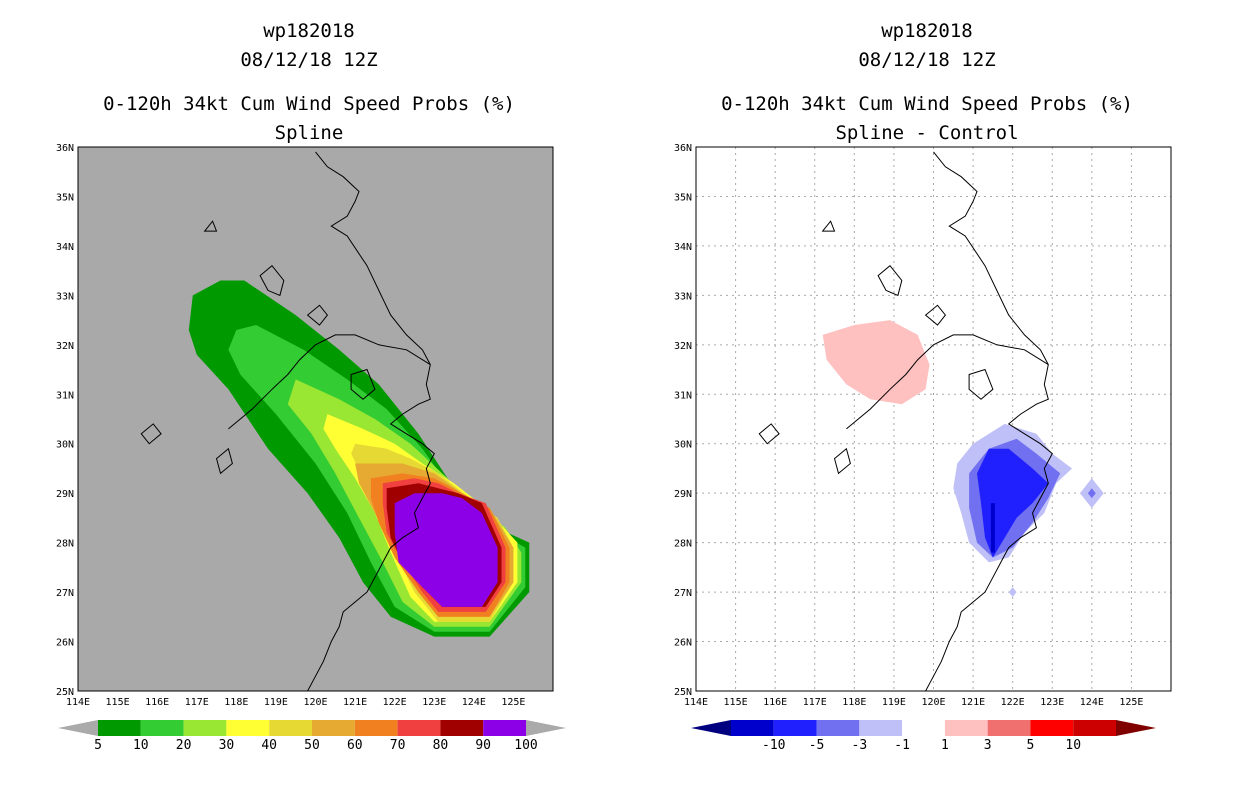 This screenshot has width=1236, height=800. Describe the element at coordinates (525, 745) in the screenshot. I see `colorbar-label: 100` at that location.